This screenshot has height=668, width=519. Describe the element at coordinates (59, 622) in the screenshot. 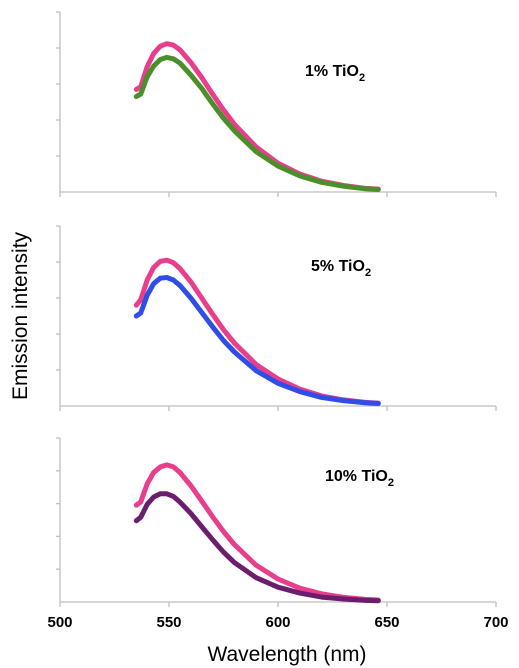

I see `x-tick-label: 500` at that location.